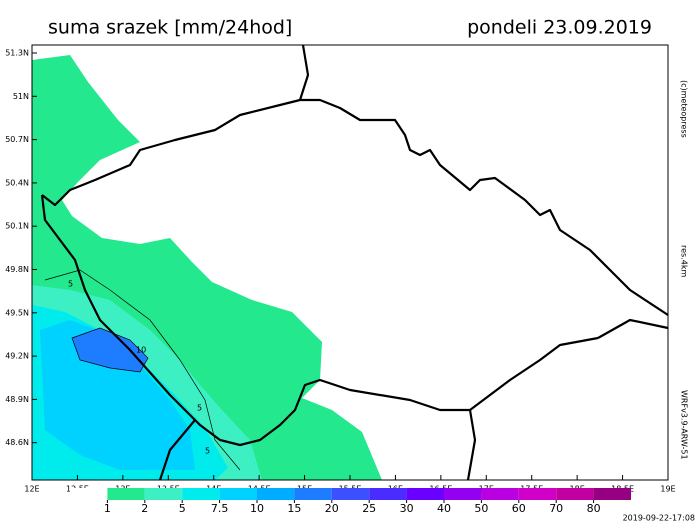 The height and width of the screenshot is (529, 700). What do you see at coordinates (481, 508) in the screenshot?
I see `colorbar-label: 50` at bounding box center [481, 508].